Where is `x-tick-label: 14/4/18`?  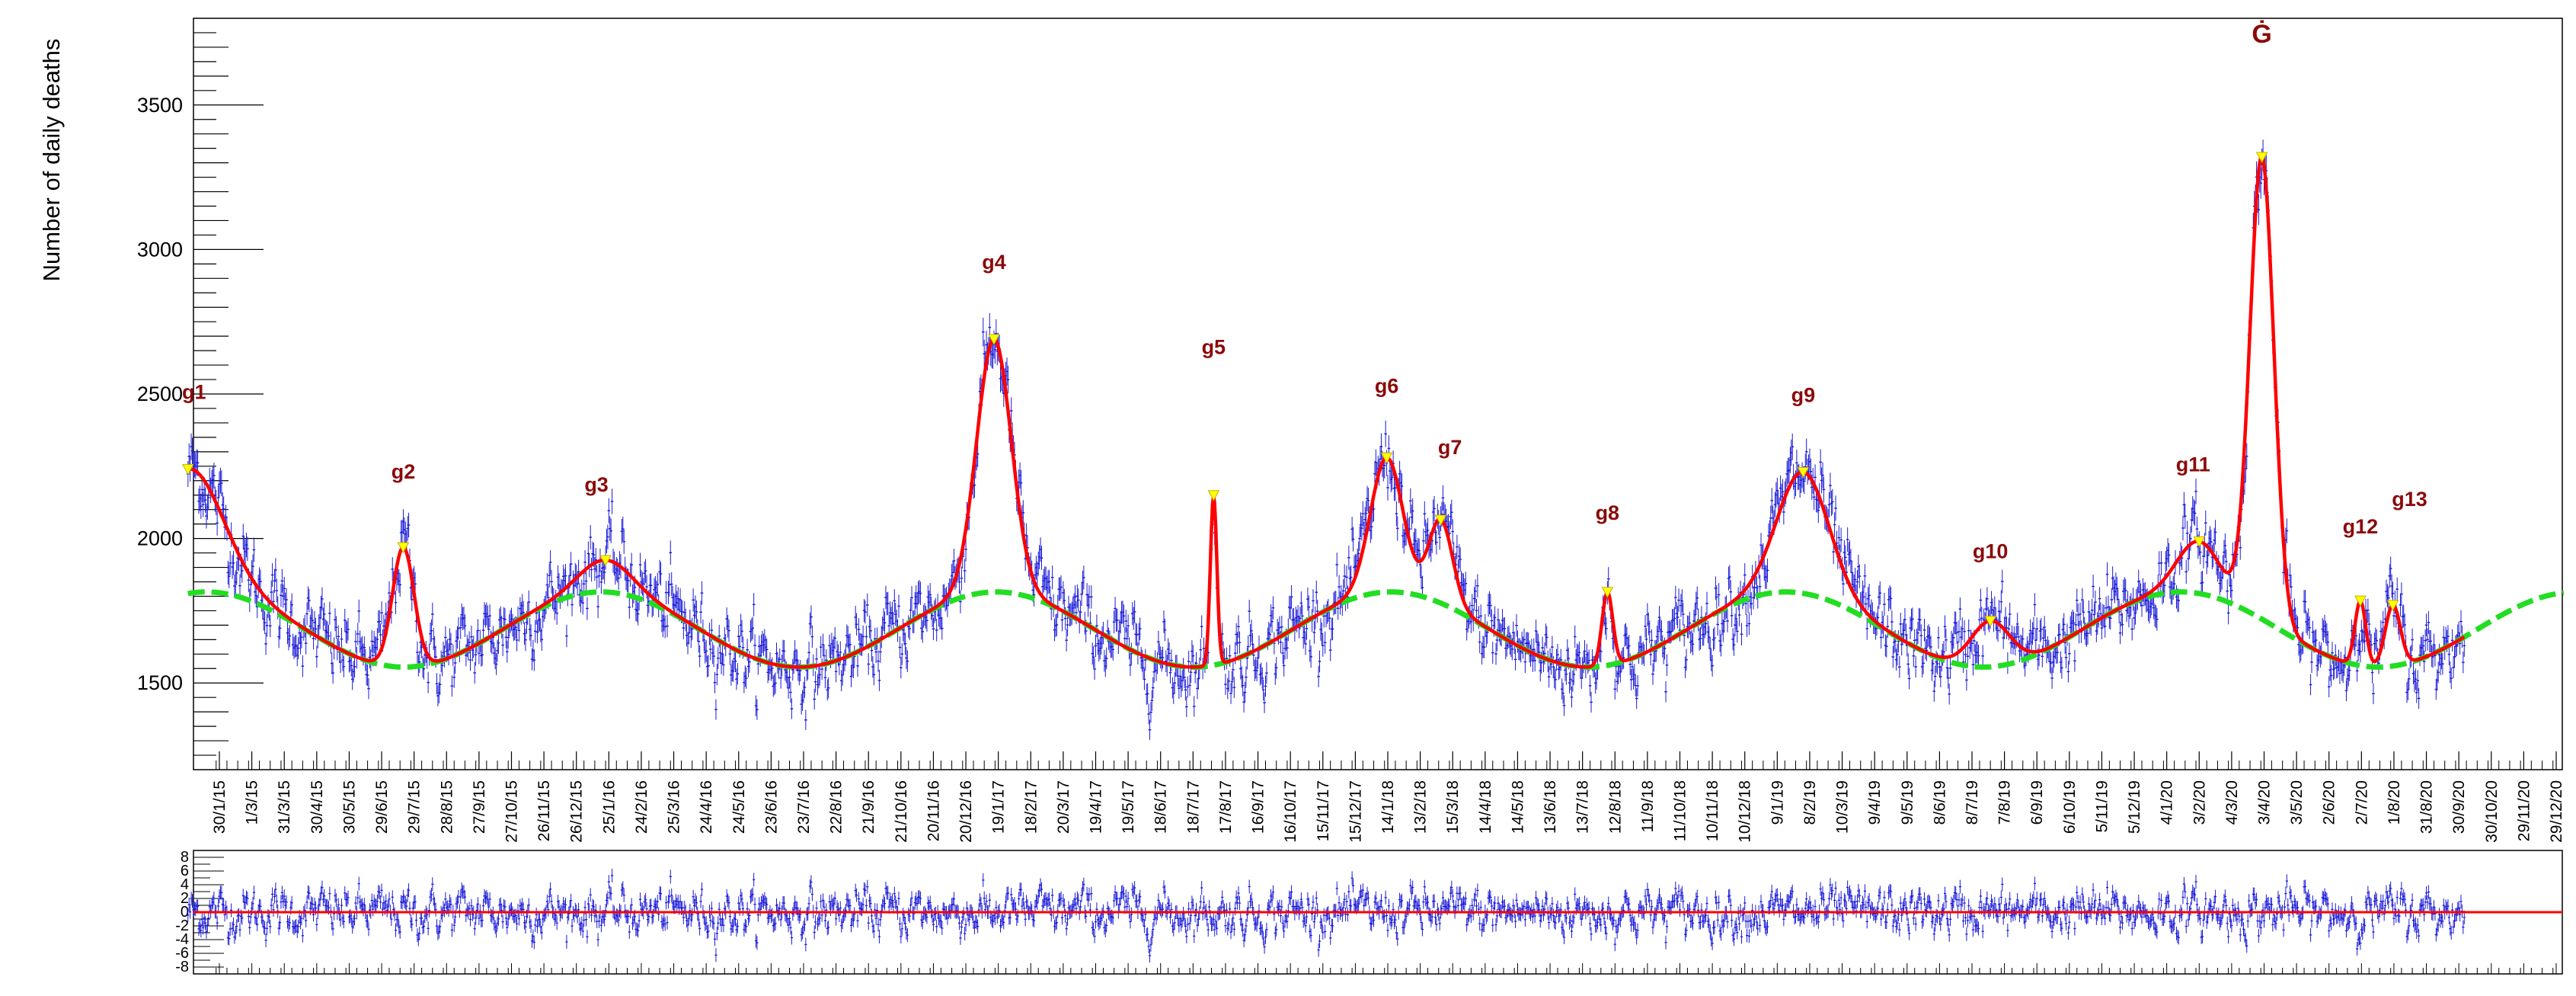 x-tick-label: 14/4/18 is located at coordinates (1486, 807).